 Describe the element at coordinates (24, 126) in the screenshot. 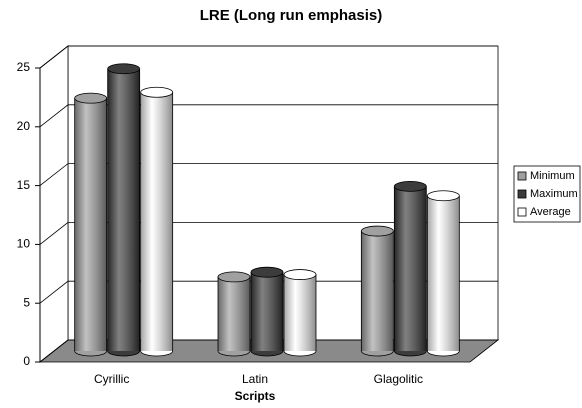

I see `y-tick-label: 20` at that location.